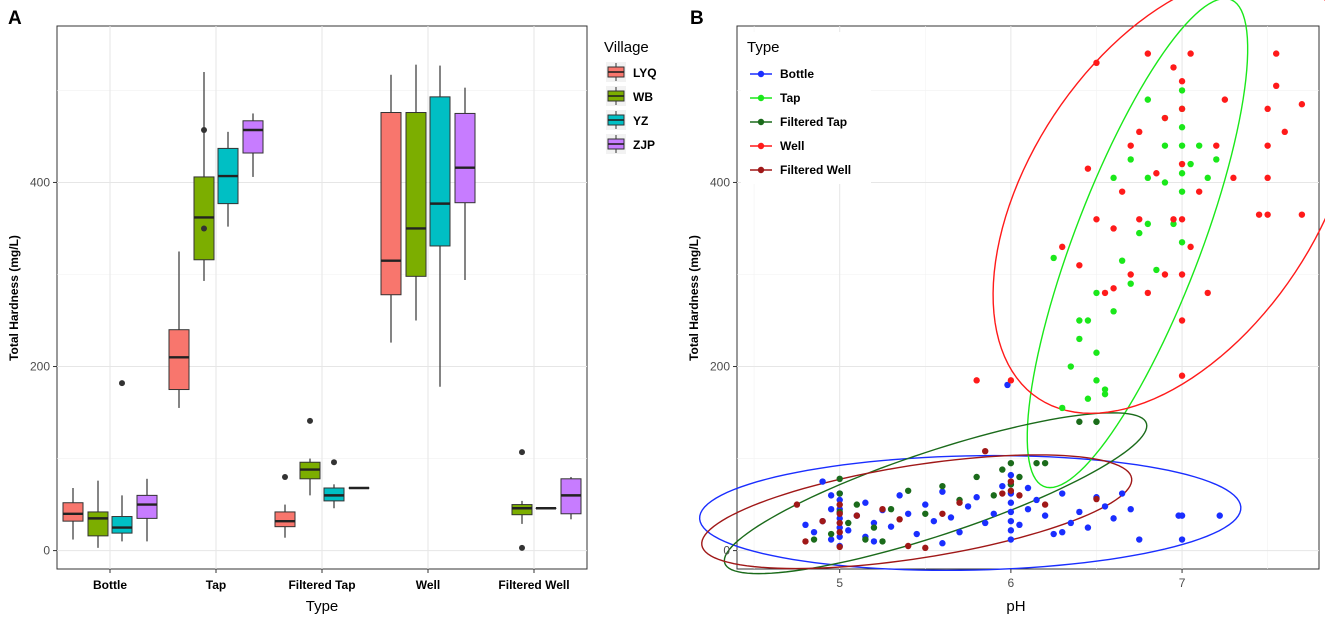  Describe the element at coordinates (40, 367) in the screenshot. I see `y-tick-label: 200` at that location.